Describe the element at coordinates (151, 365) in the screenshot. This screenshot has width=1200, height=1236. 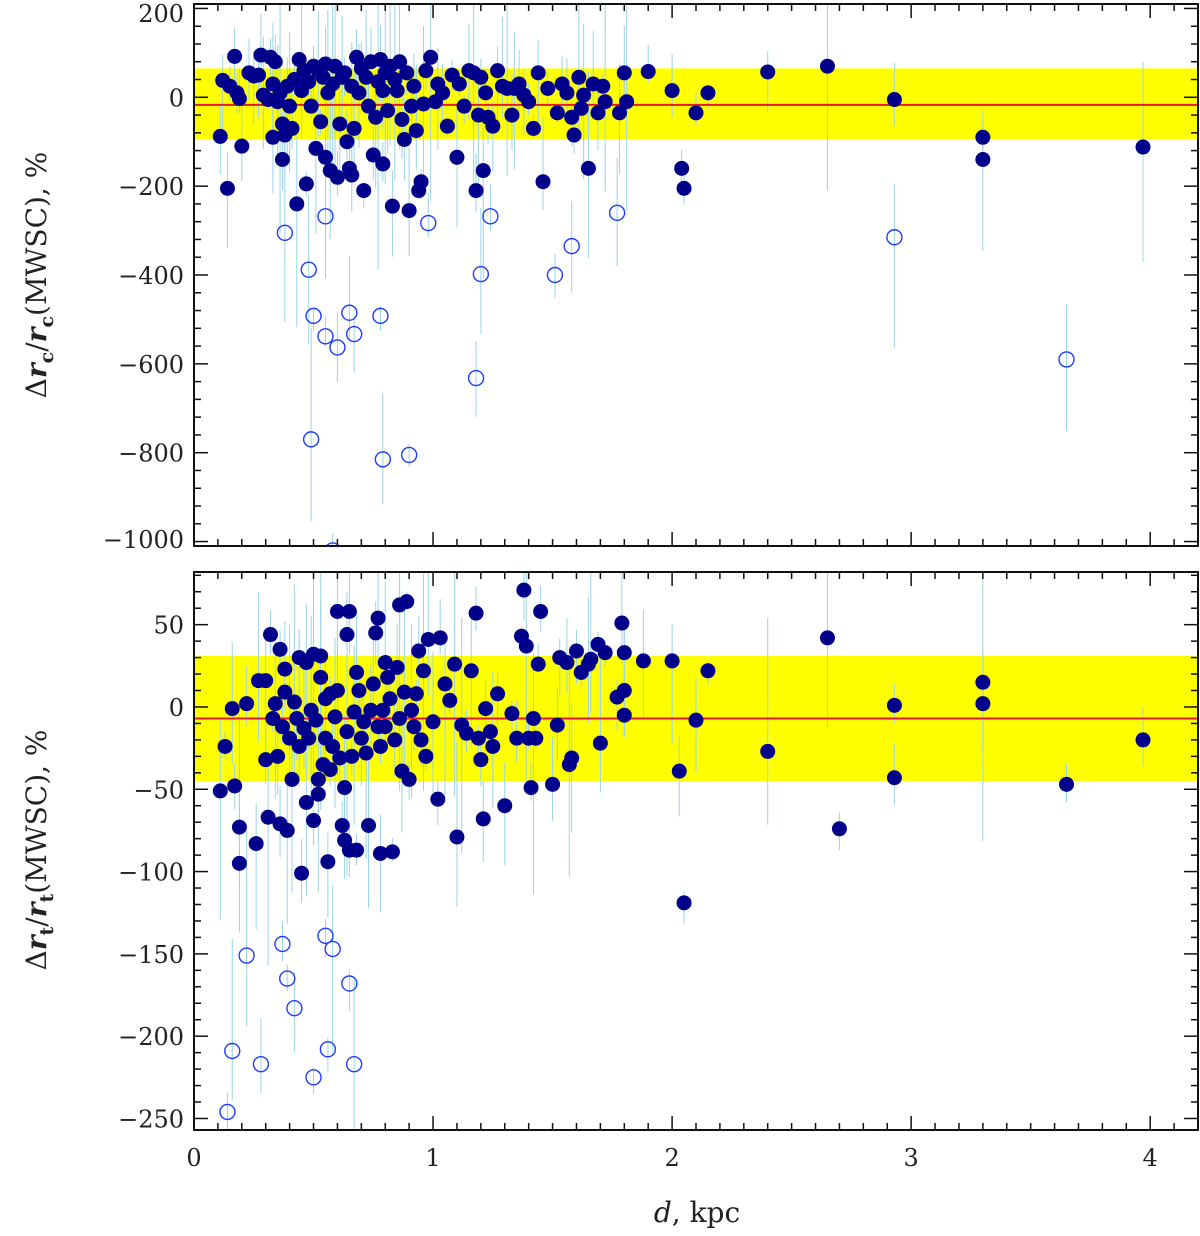
I see `y-tick-label: −600` at that location.